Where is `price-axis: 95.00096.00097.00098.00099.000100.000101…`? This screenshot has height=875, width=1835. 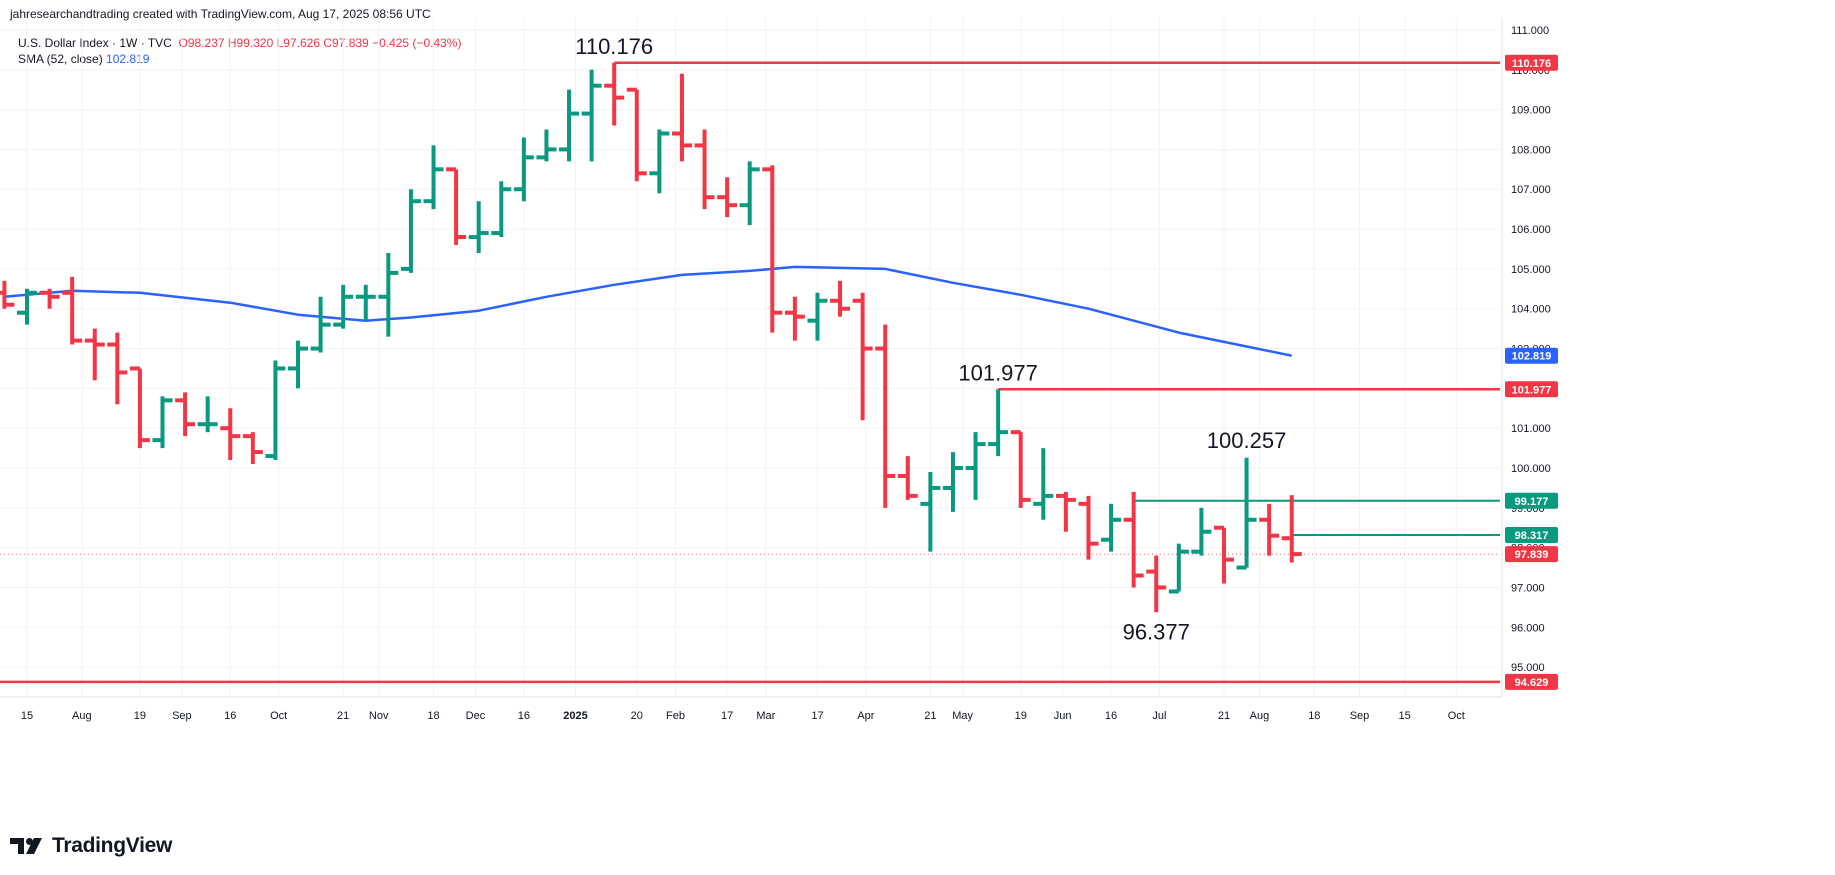
price-axis: 95.00096.00097.00098.00099.000100.000101… is located at coordinates (1531, 357).